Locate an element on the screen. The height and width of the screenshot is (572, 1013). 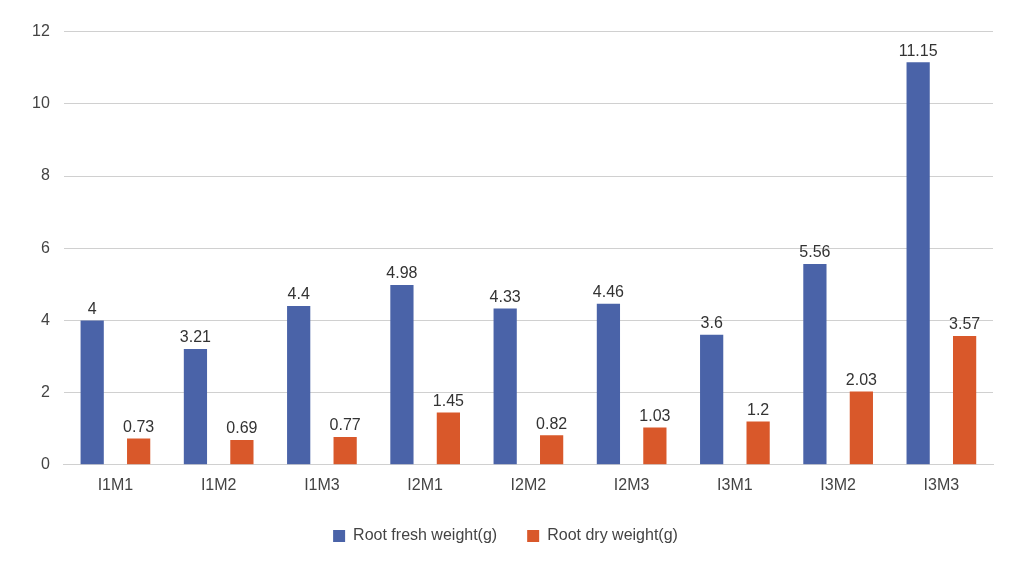
data-label: 4.33 is located at coordinates (505, 296).